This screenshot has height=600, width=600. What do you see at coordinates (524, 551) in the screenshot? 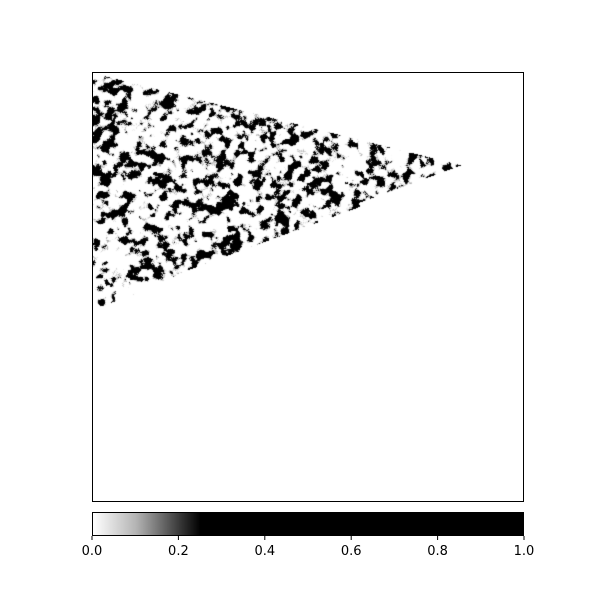
I see `colorbar-tick-label: 1.0` at bounding box center [524, 551].